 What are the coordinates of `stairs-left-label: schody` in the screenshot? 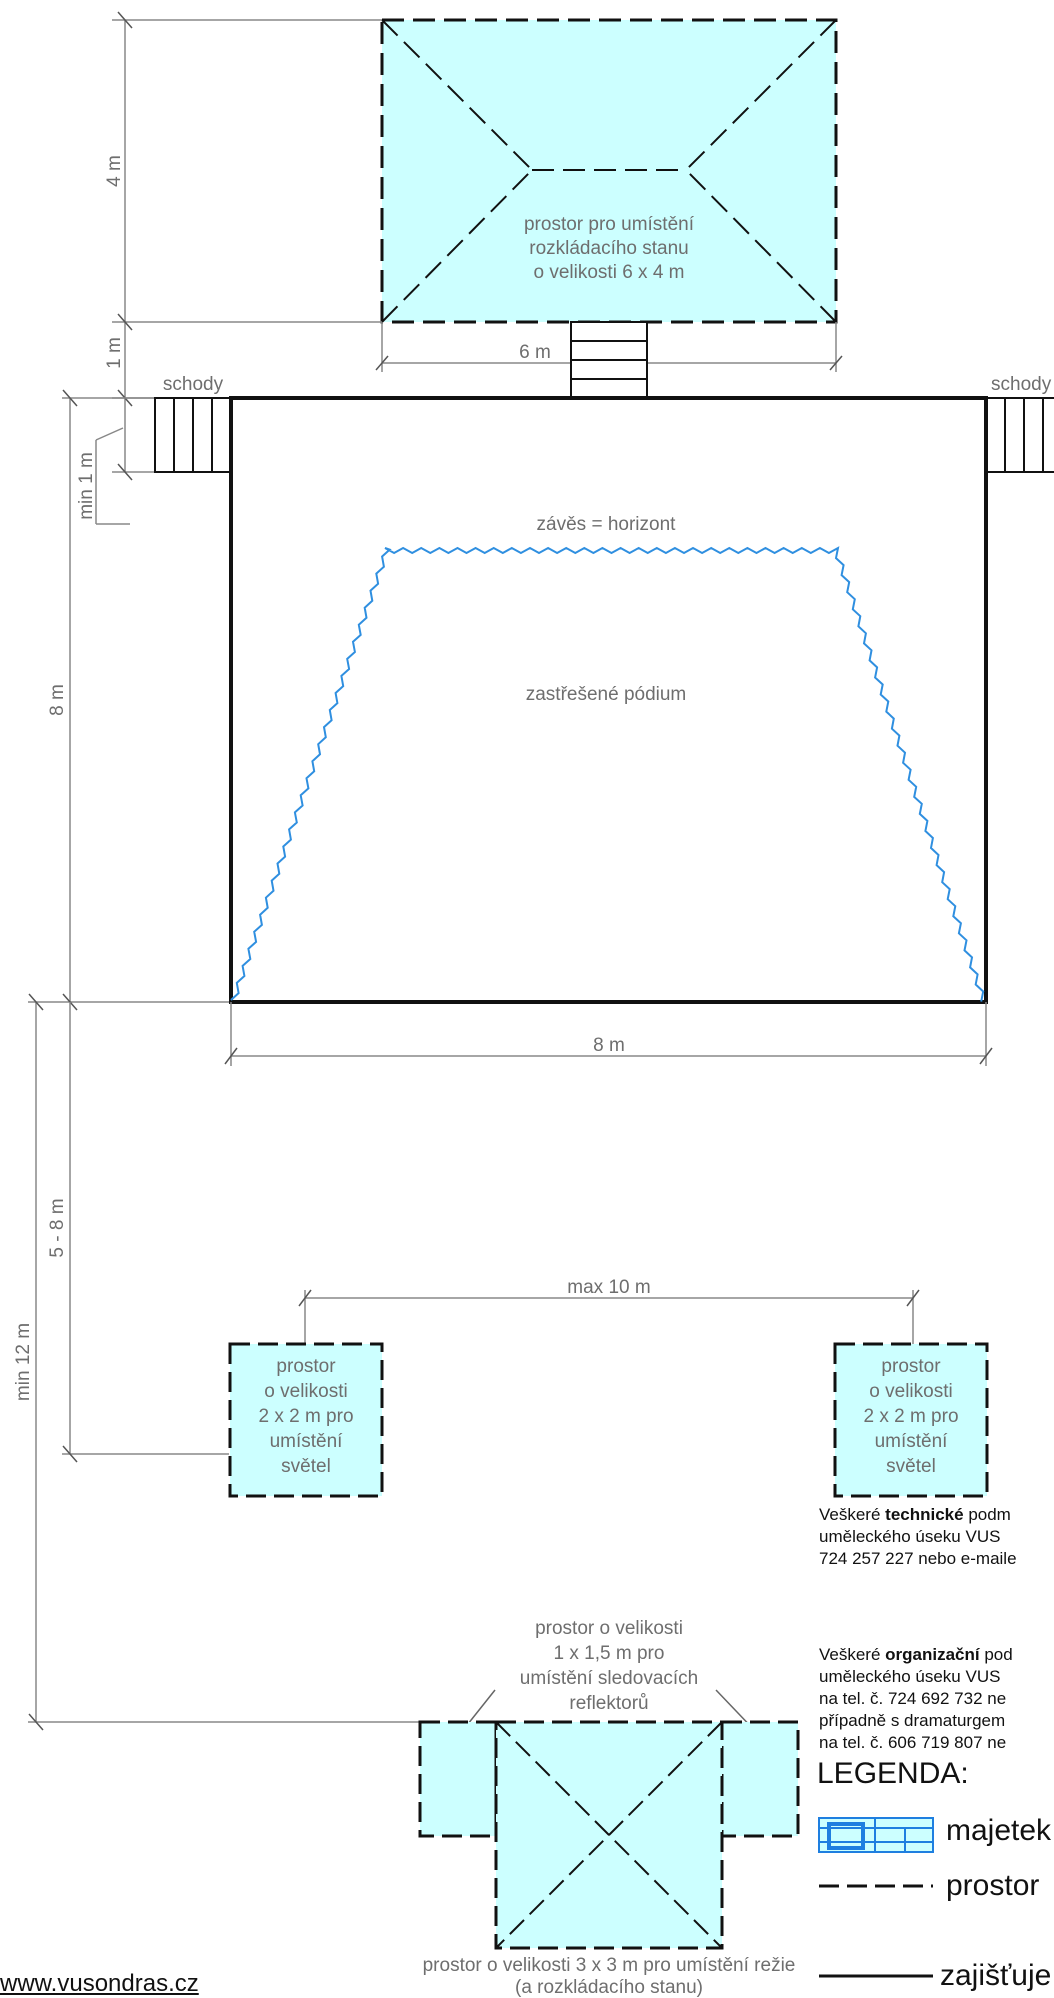 It's located at (193, 384).